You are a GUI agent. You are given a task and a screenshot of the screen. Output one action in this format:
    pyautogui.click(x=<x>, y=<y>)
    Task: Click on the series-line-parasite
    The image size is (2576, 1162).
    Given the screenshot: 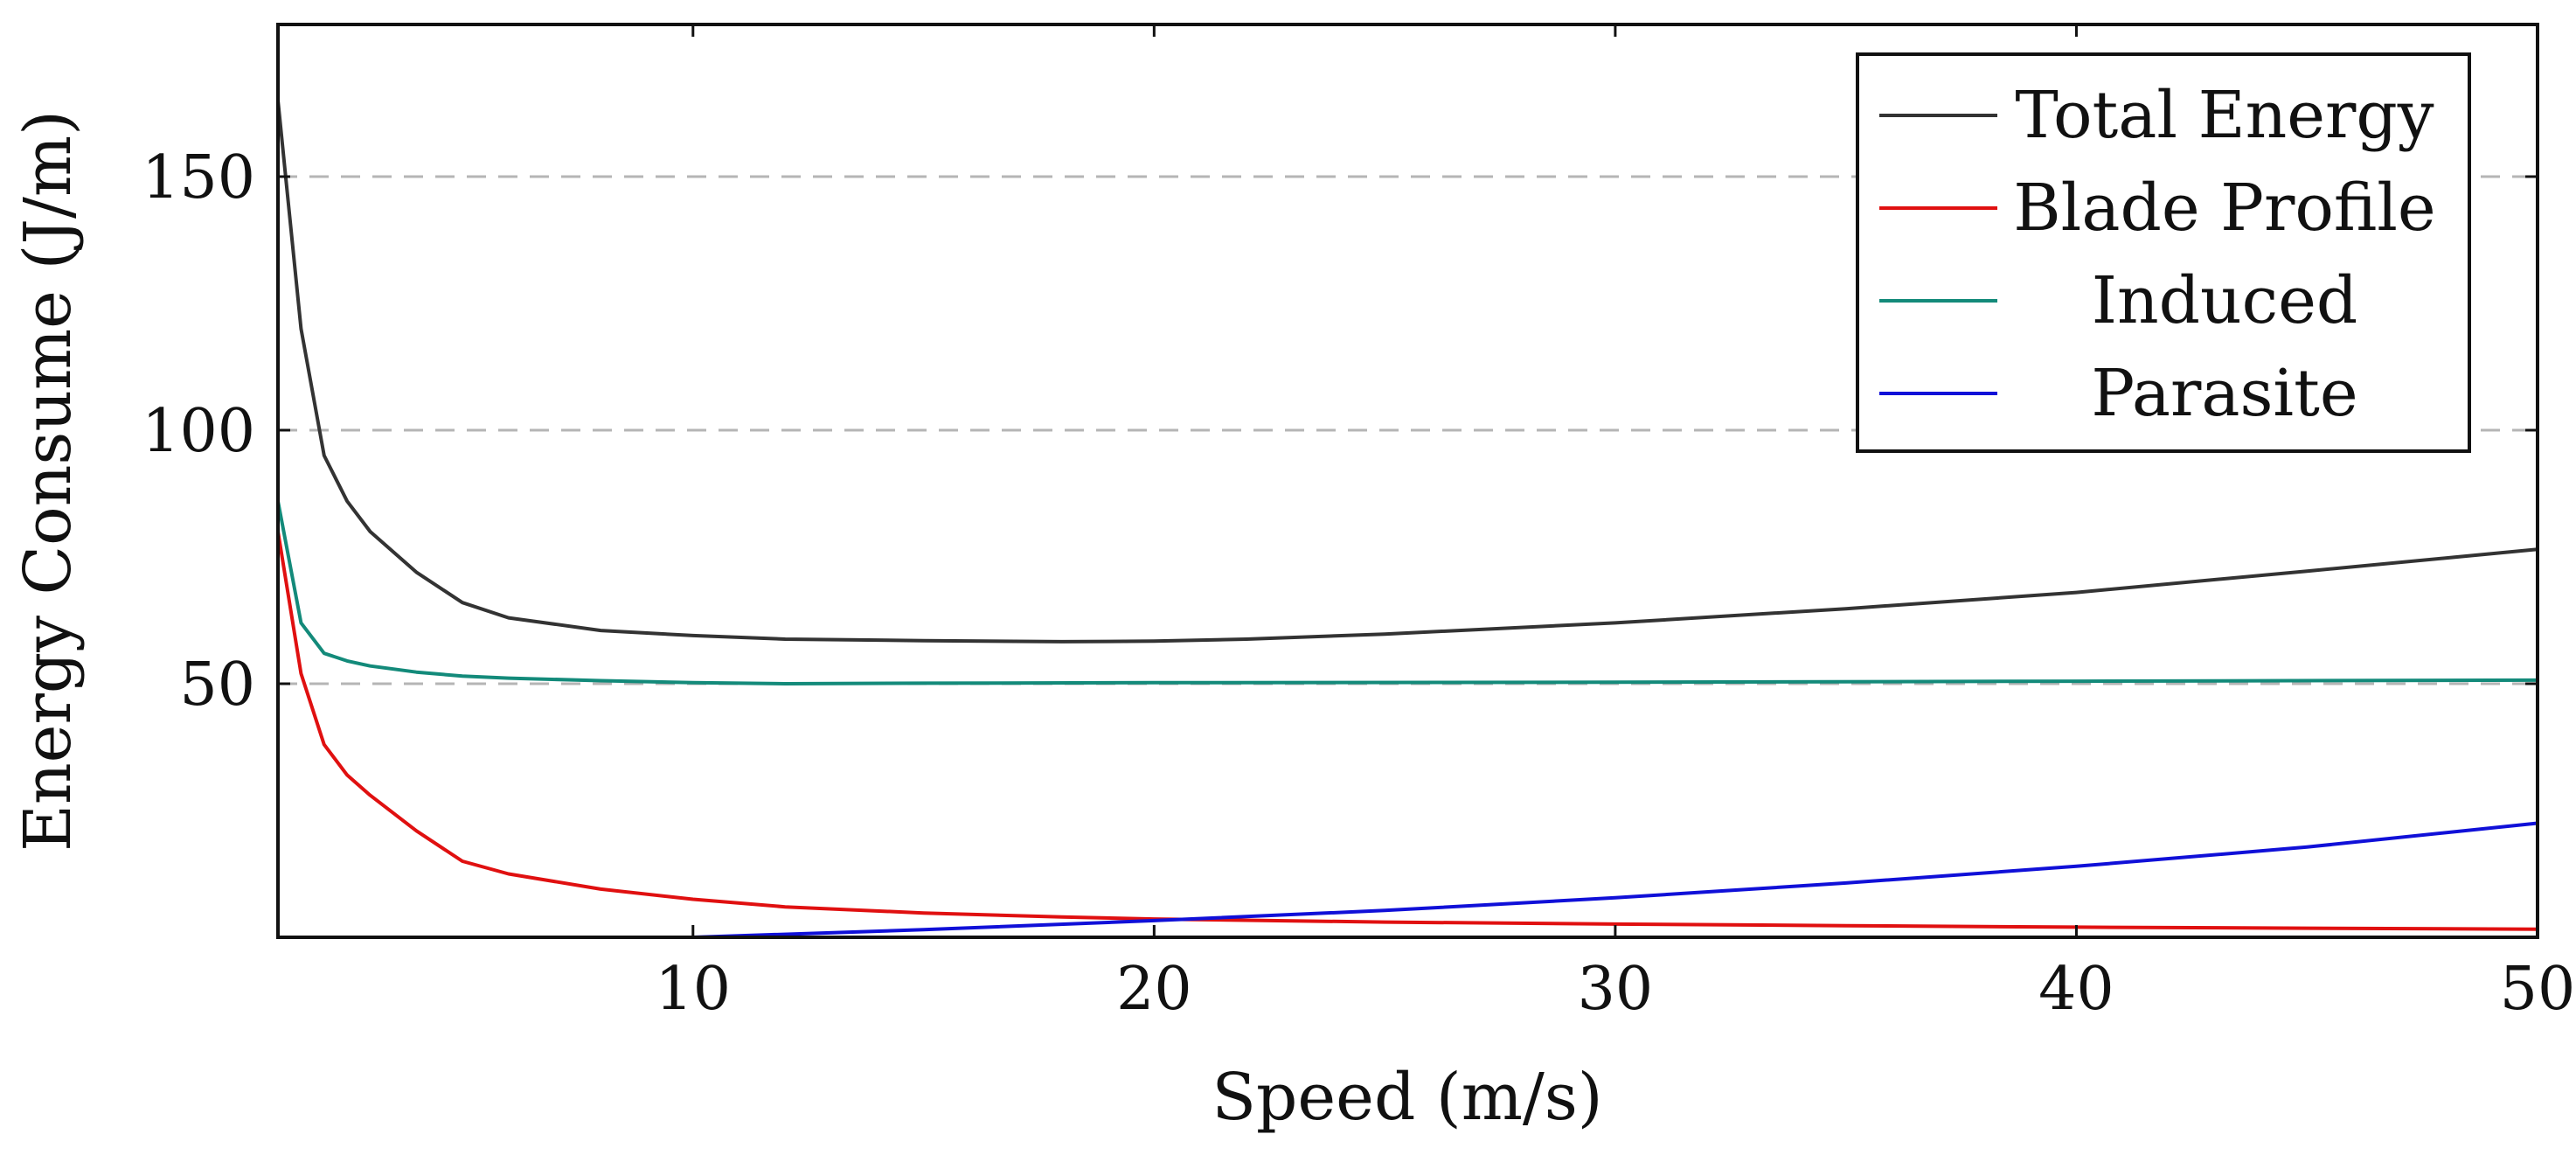 What is the action you would take?
    pyautogui.click(x=1615, y=880)
    